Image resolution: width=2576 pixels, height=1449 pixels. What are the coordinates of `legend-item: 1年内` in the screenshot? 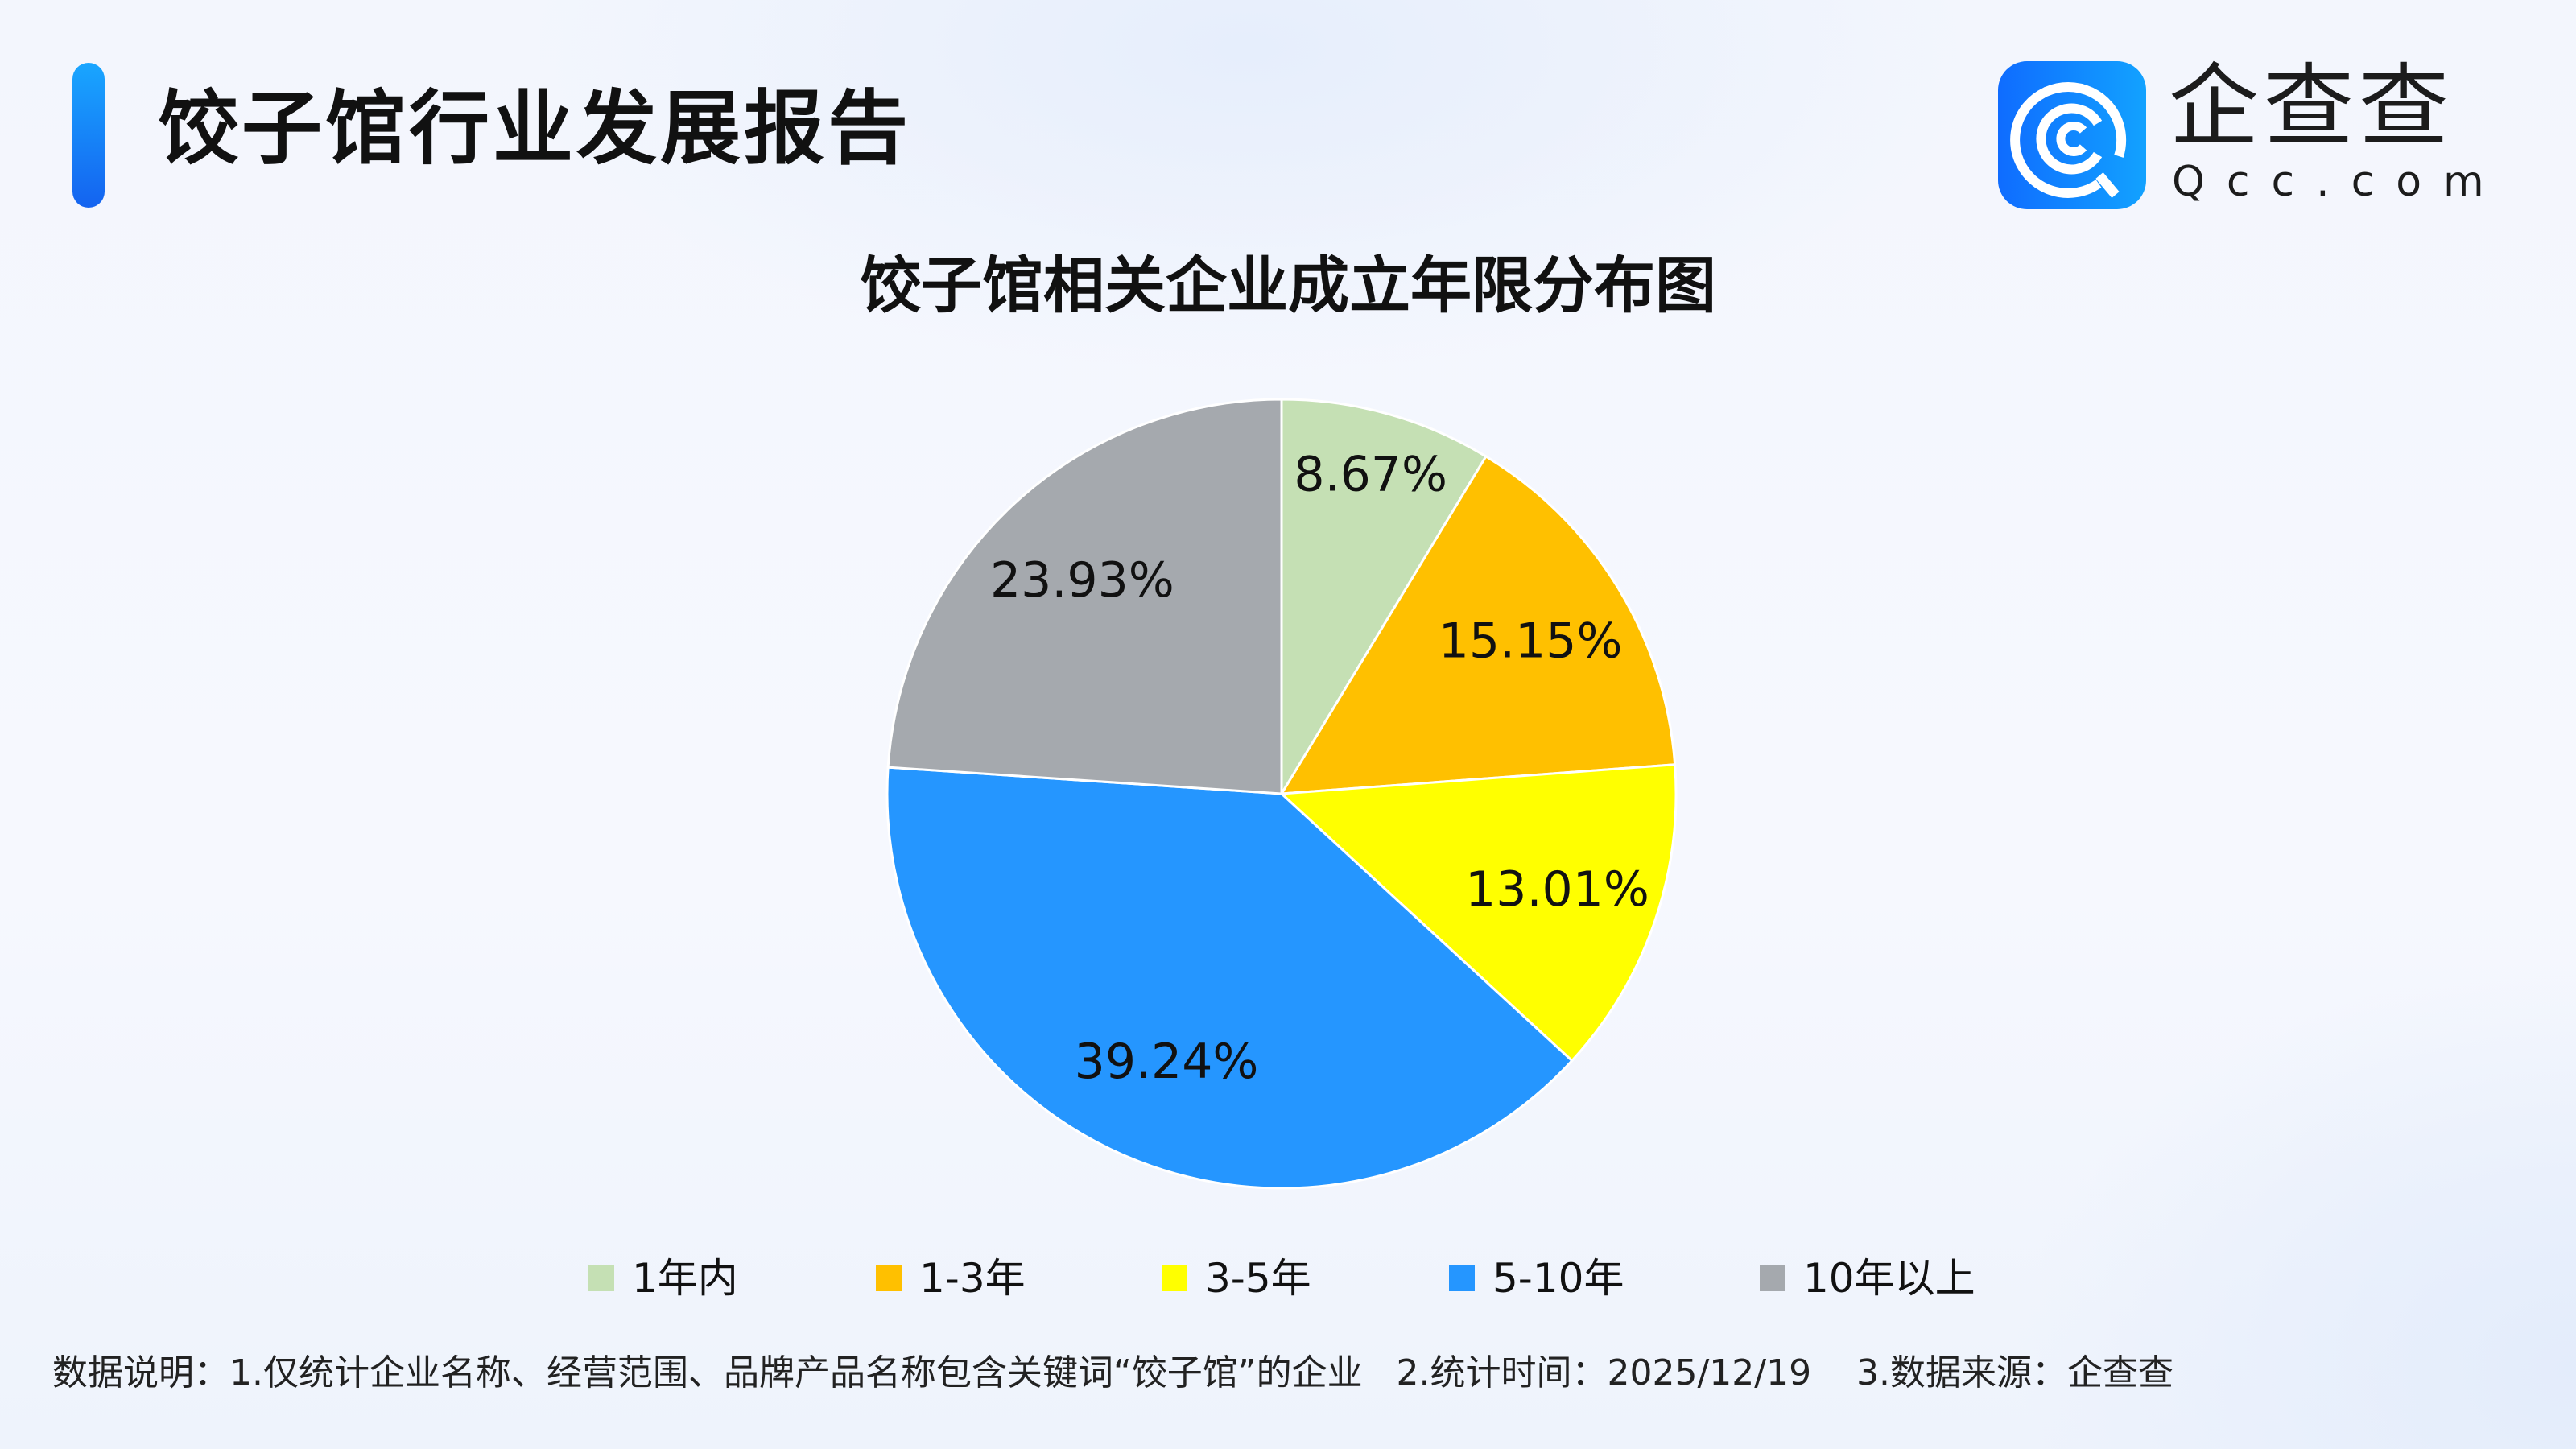 It's located at (663, 1278).